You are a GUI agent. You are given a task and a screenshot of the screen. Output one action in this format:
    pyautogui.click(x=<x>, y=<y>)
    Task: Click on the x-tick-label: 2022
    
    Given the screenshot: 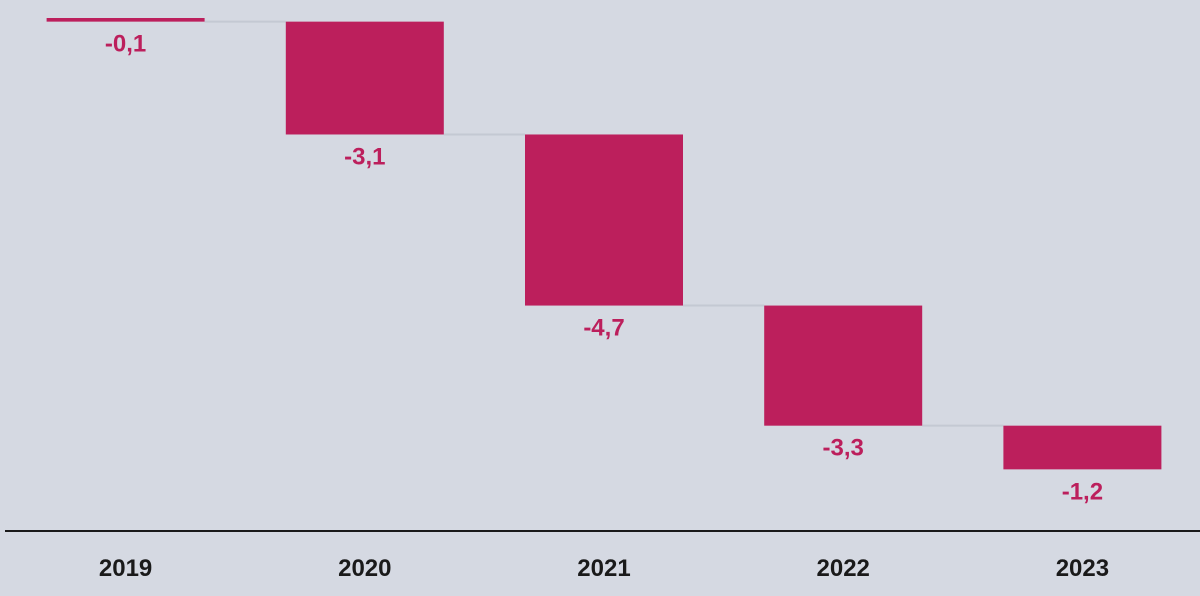 What is the action you would take?
    pyautogui.click(x=843, y=568)
    